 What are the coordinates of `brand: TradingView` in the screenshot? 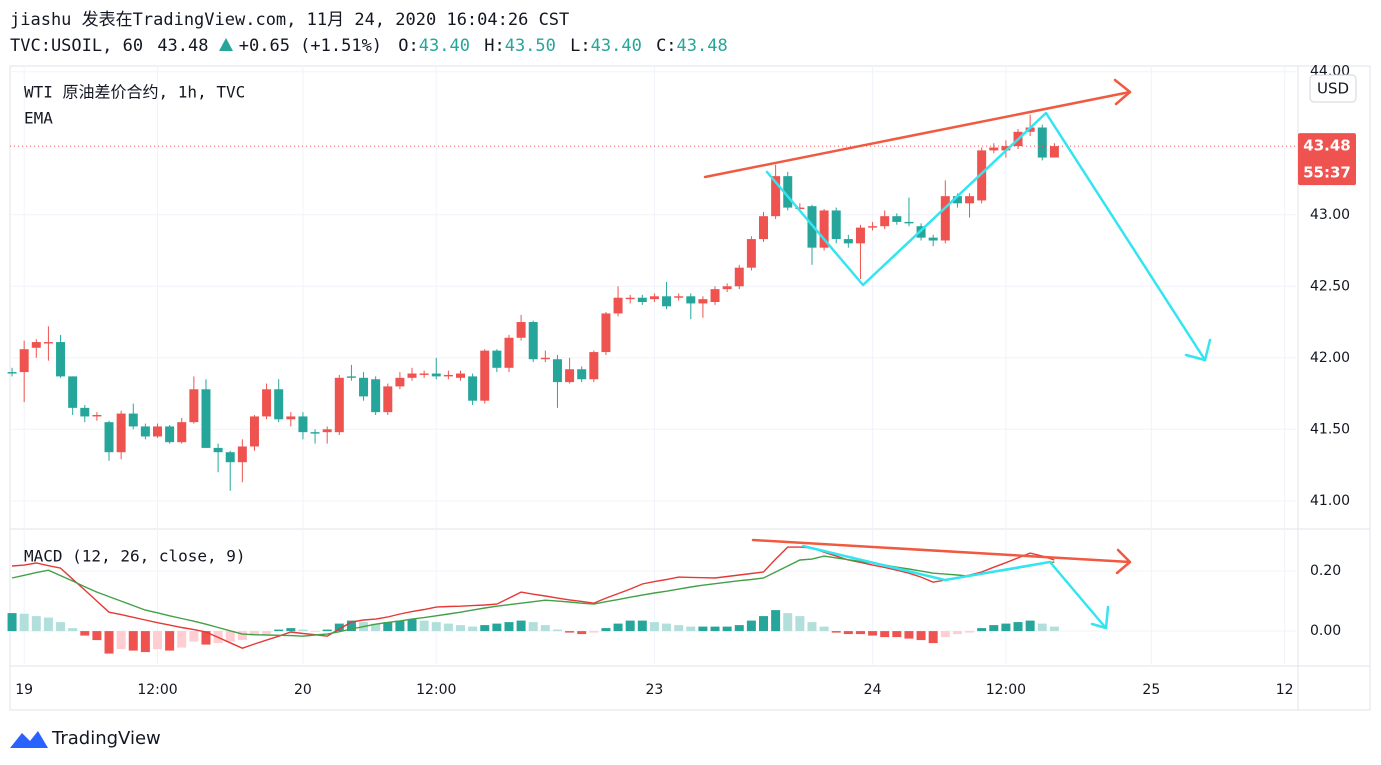 It's located at (106, 738).